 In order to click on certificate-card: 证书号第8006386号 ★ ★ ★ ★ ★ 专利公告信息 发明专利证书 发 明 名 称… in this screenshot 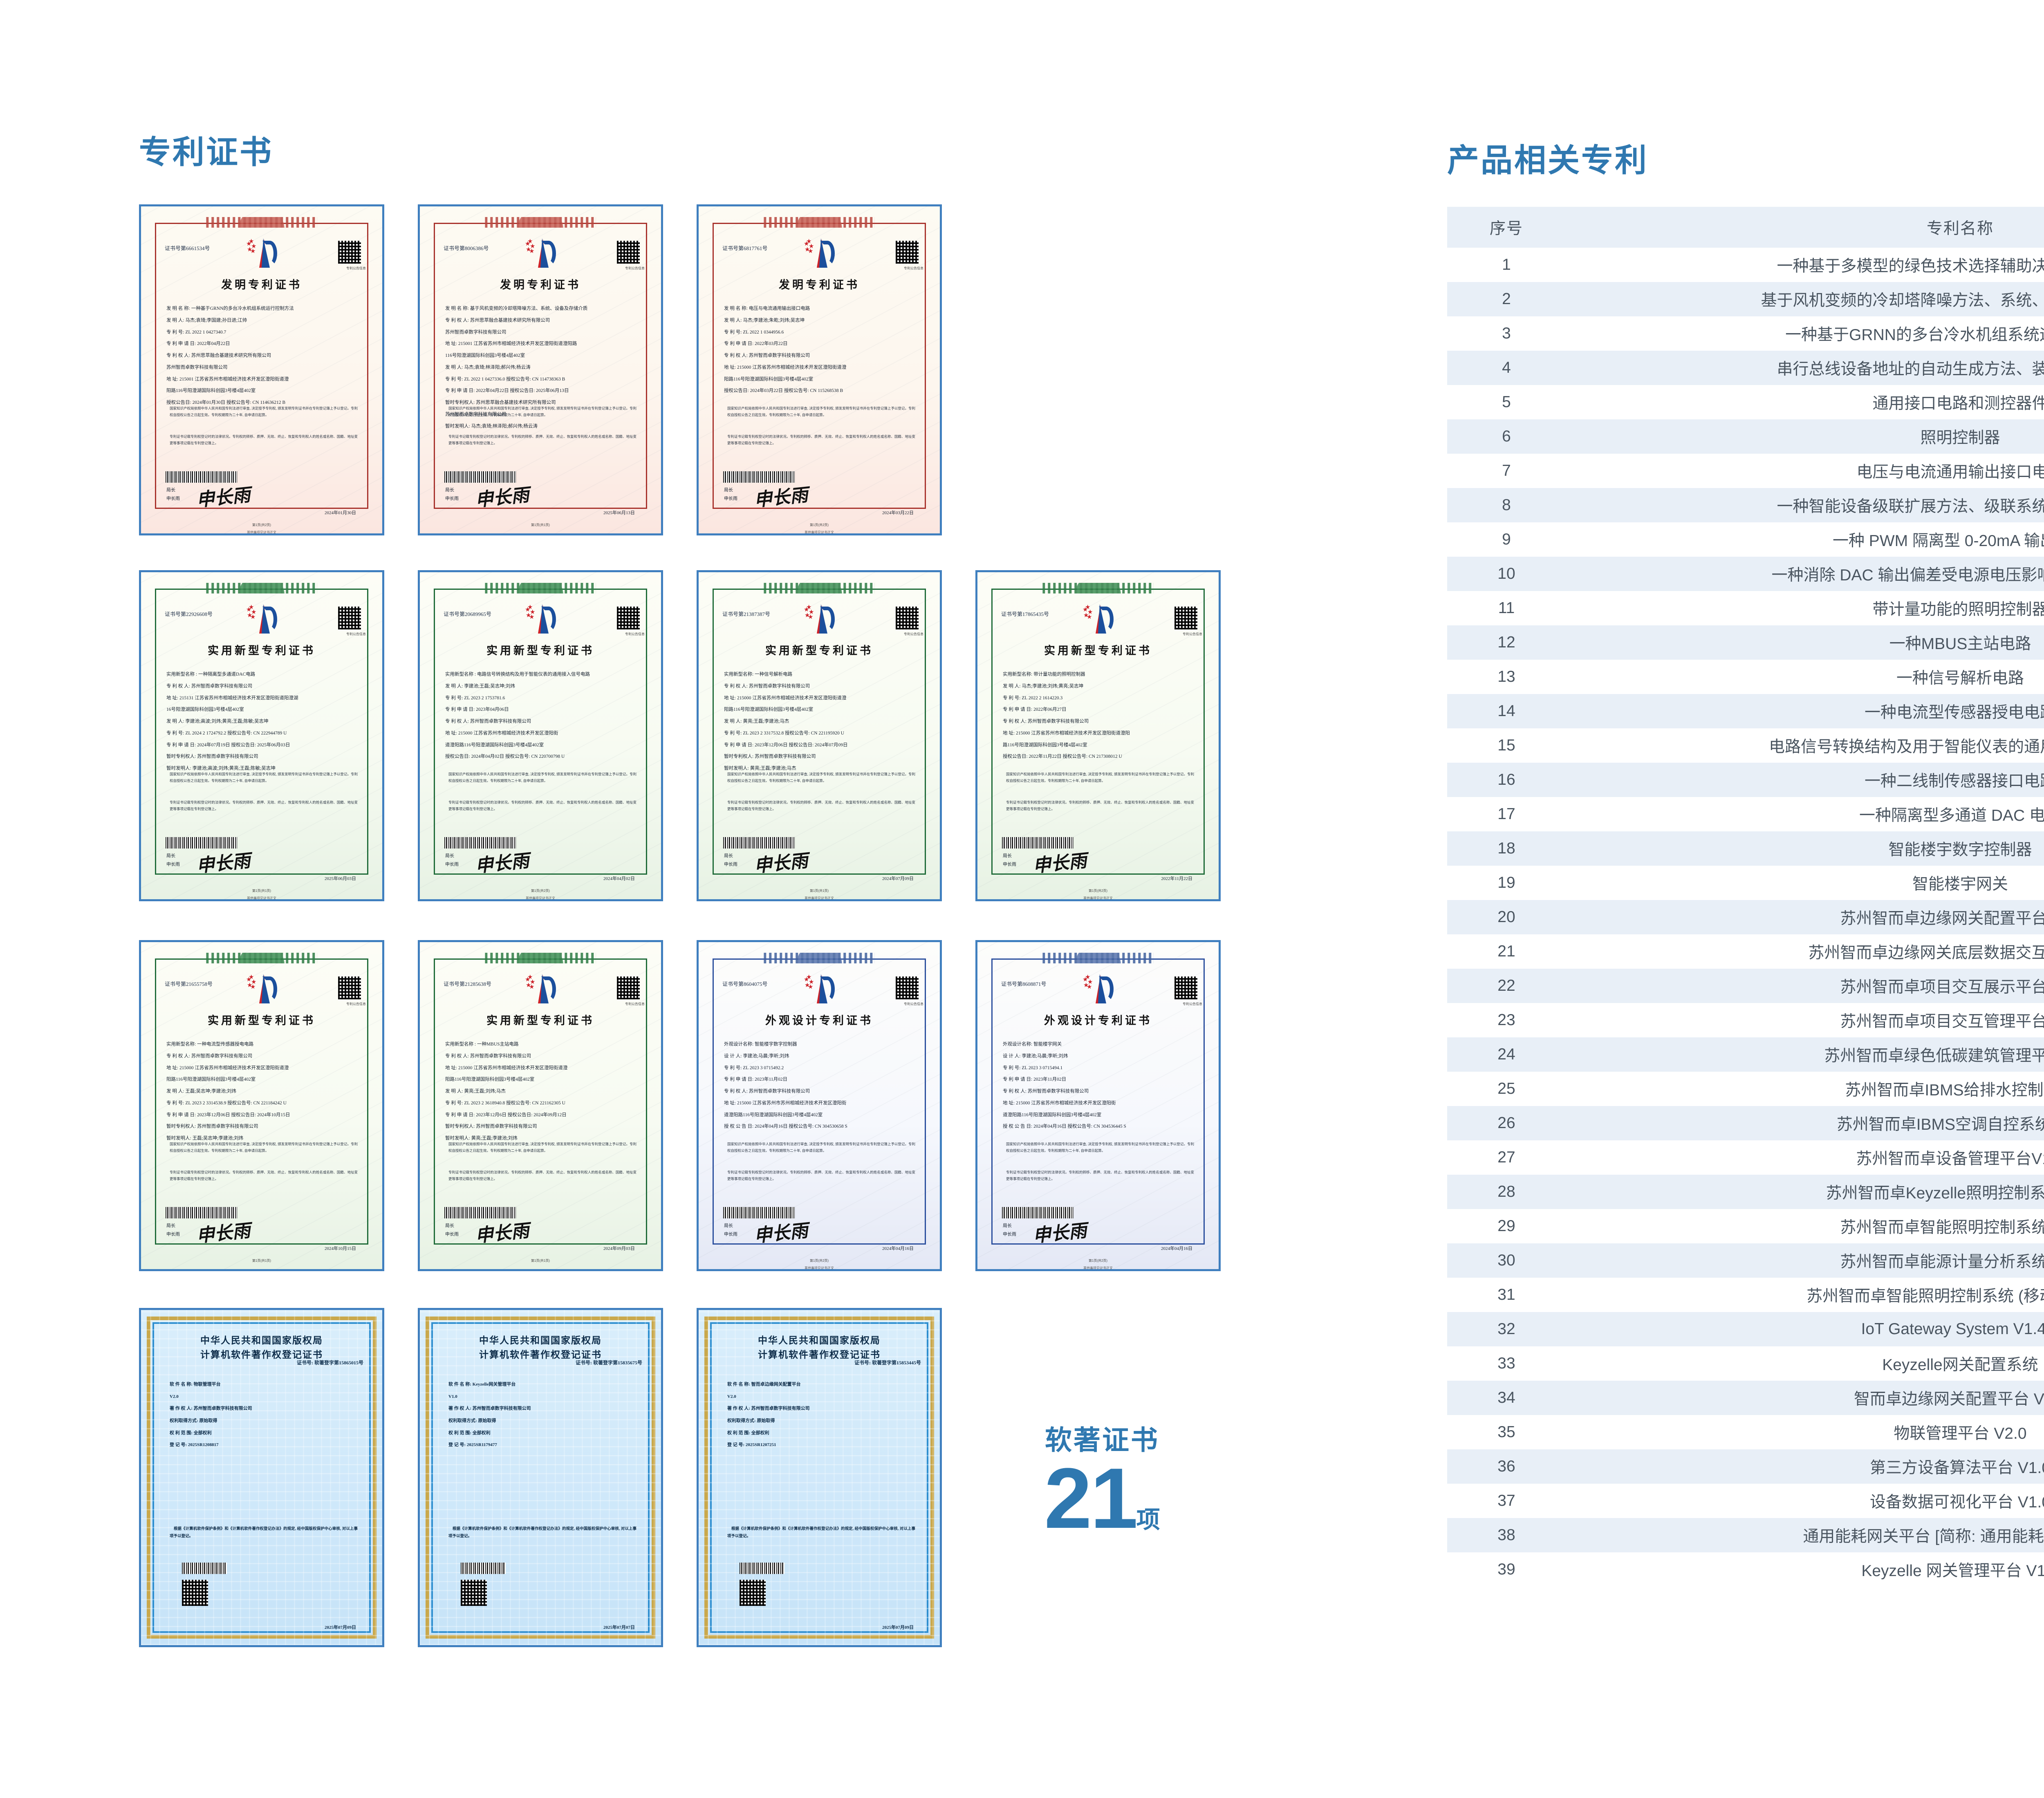, I will do `click(540, 369)`.